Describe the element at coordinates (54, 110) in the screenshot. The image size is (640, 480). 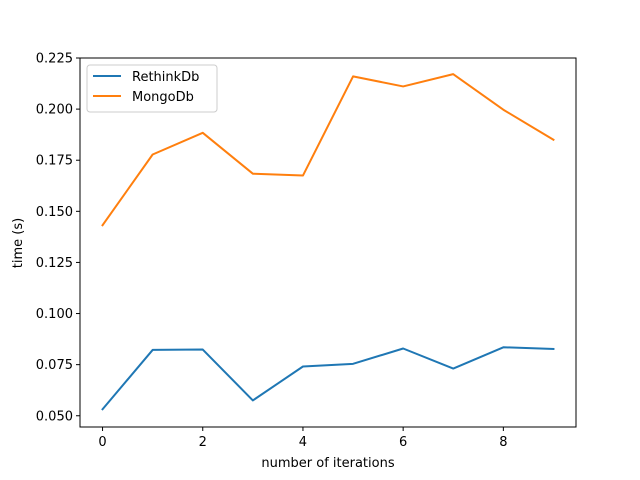
I see `y-tick-label: 0.200` at that location.